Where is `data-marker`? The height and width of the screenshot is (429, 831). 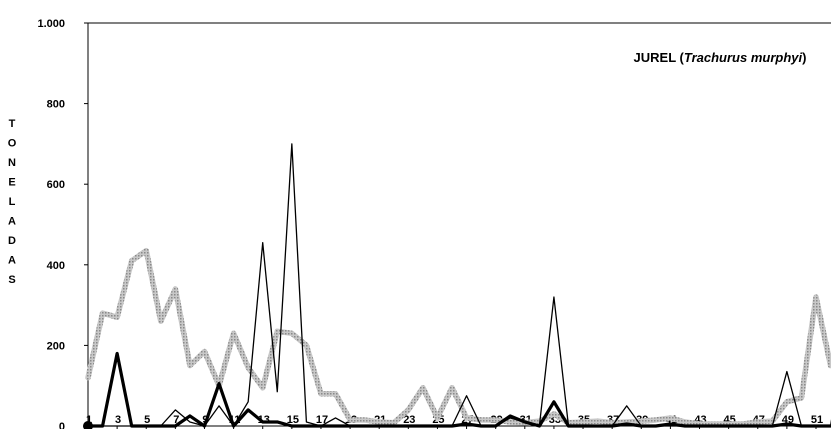
data-marker is located at coordinates (88, 425).